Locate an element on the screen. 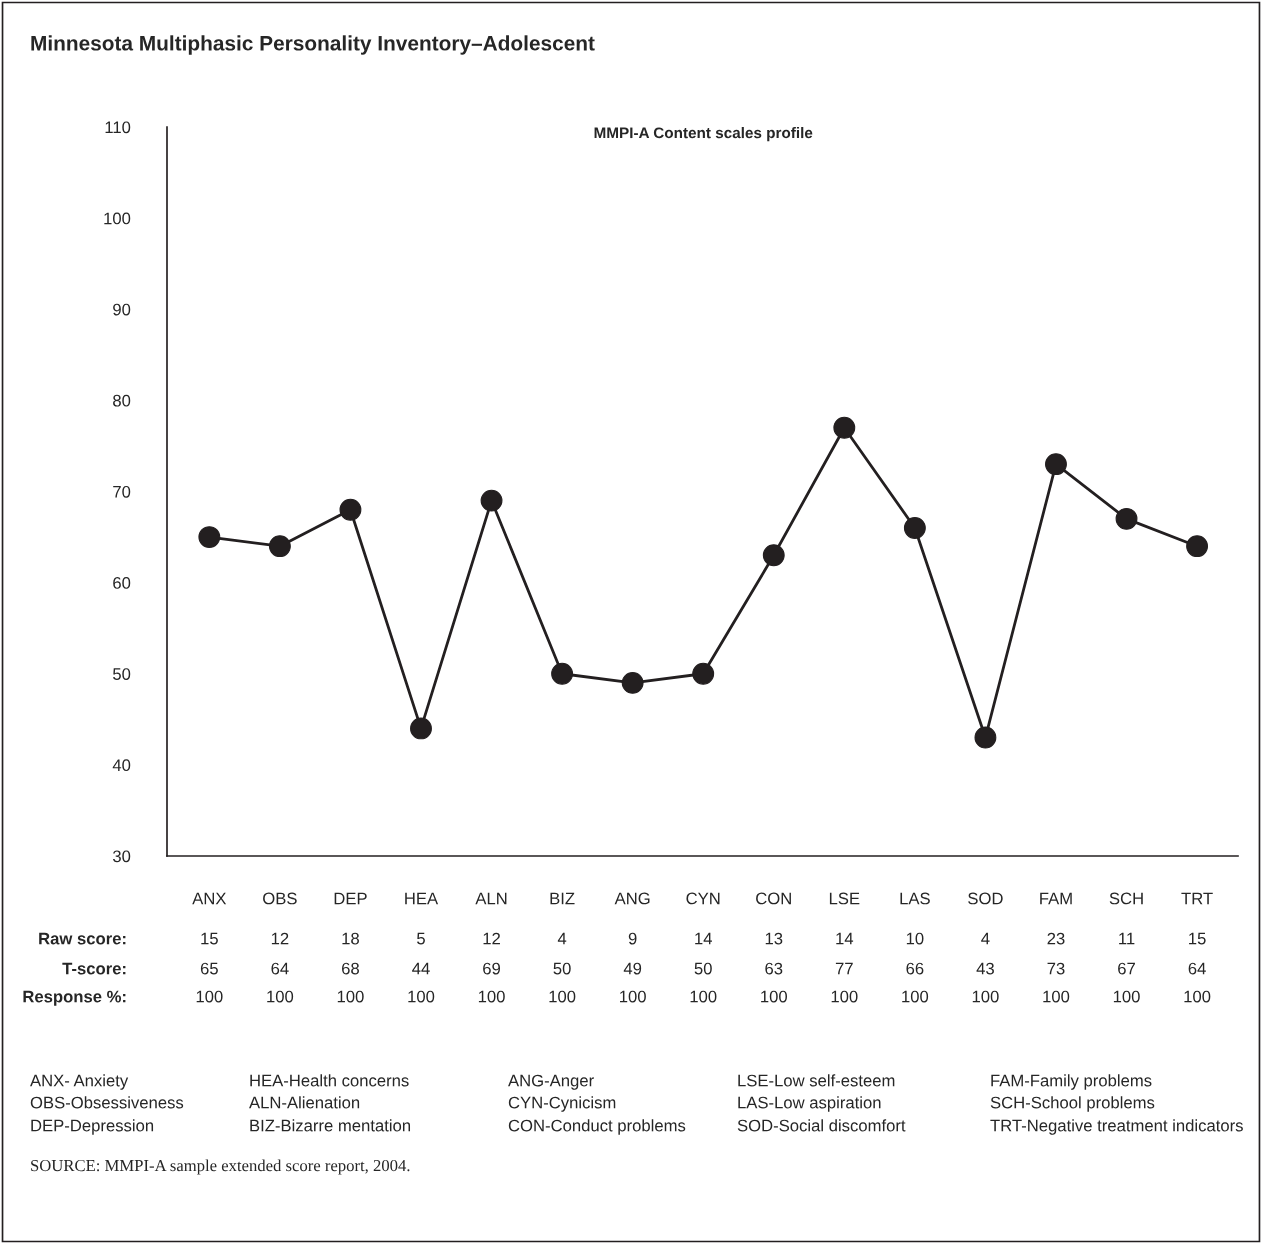 This screenshot has height=1244, width=1262. data-label: 65 is located at coordinates (209, 968).